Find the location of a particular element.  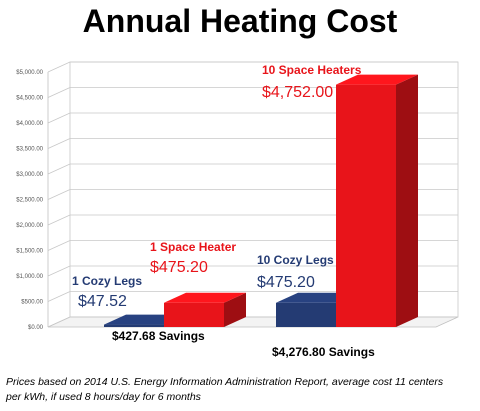

y-tick-label: $2,500.00 is located at coordinates (29, 201).